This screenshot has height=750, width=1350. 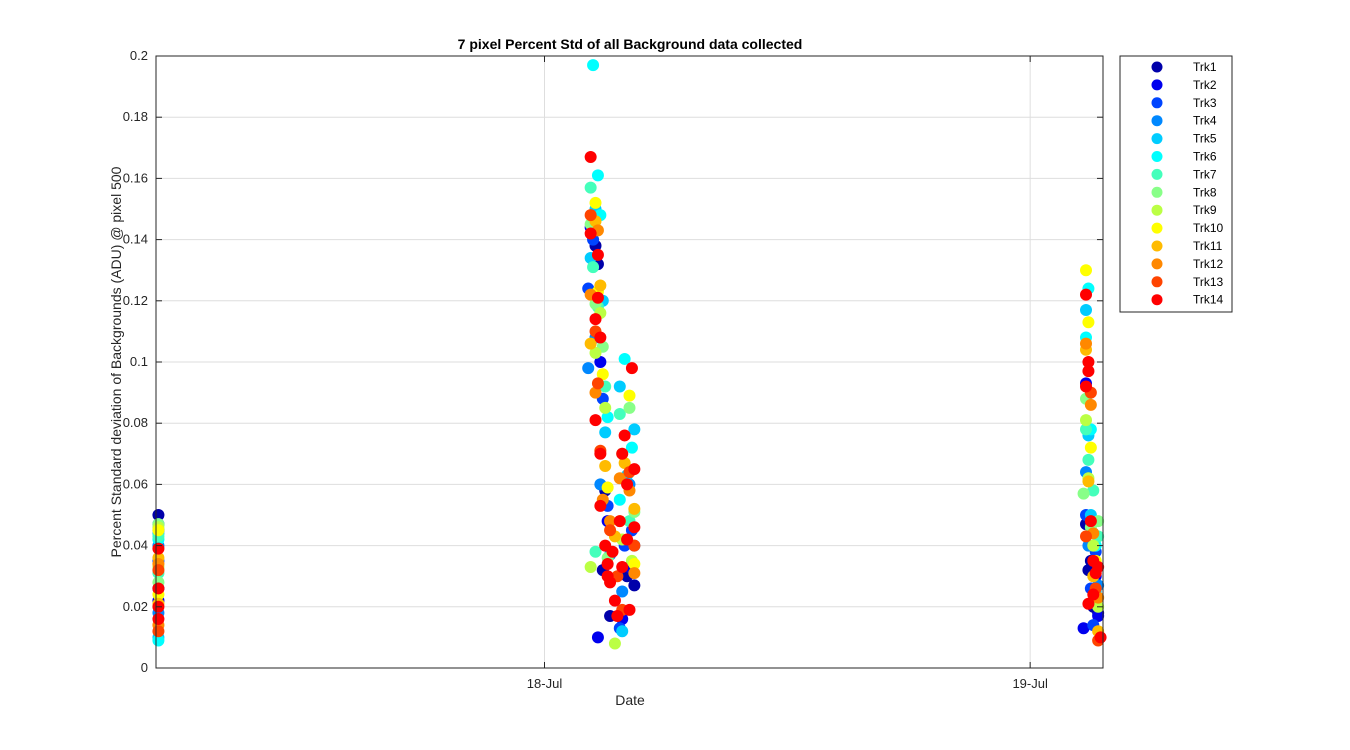 I want to click on legend-box, so click(x=1176, y=184).